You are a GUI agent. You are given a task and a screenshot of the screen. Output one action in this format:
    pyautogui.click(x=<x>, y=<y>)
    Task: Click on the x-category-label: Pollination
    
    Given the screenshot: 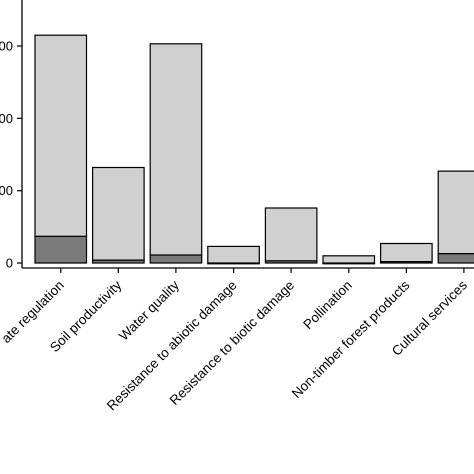 What is the action you would take?
    pyautogui.click(x=327, y=305)
    